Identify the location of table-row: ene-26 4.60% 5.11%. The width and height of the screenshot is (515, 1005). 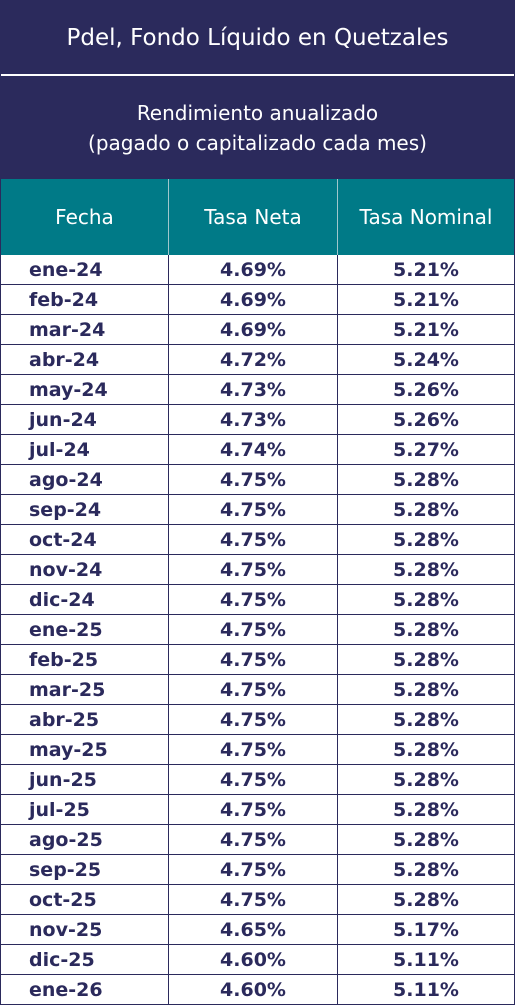
(257, 990).